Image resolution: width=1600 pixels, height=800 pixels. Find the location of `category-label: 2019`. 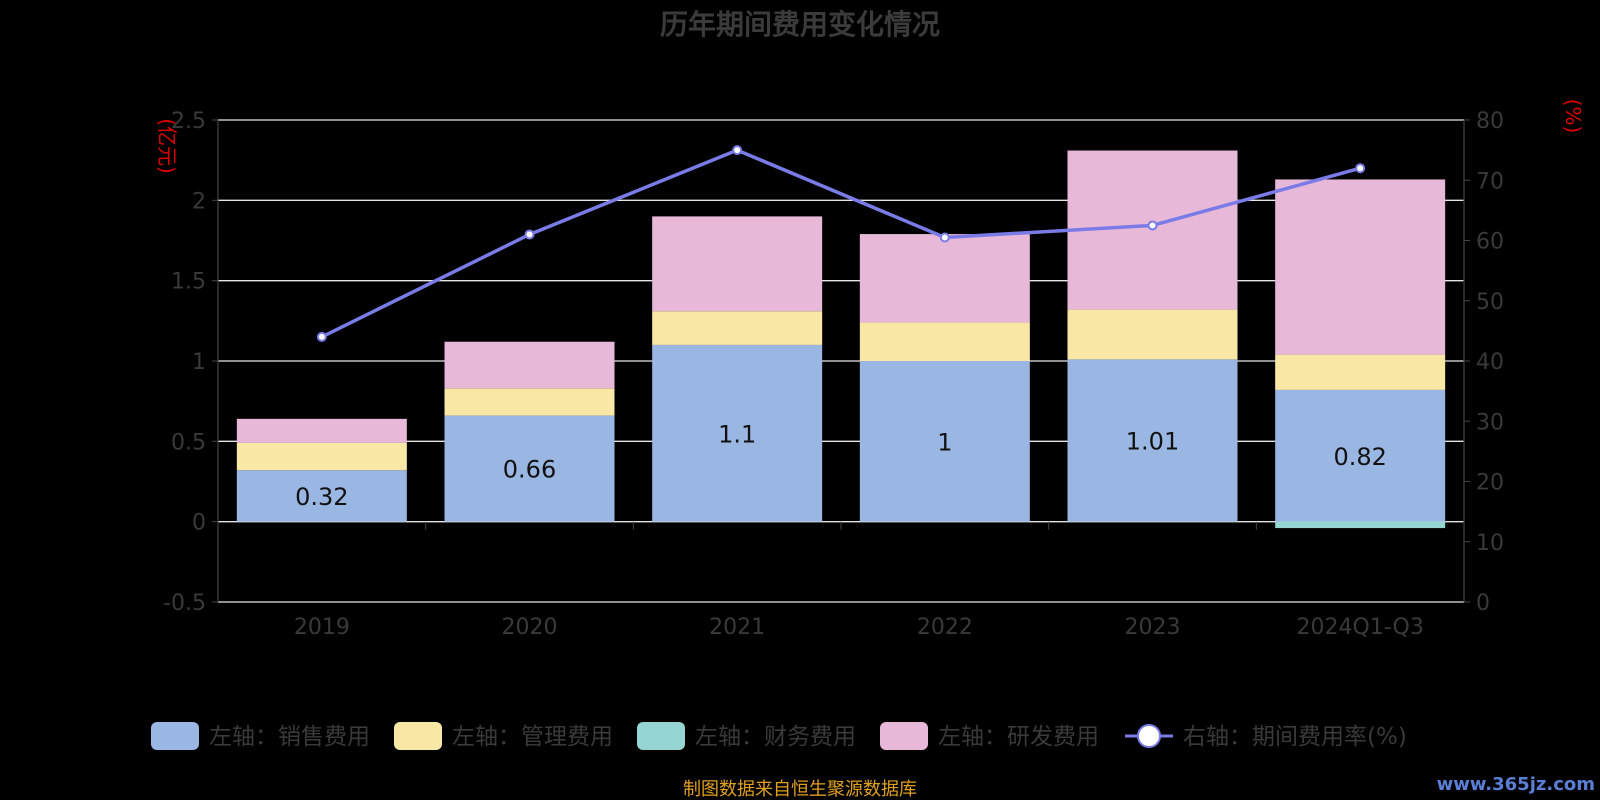

category-label: 2019 is located at coordinates (322, 627).